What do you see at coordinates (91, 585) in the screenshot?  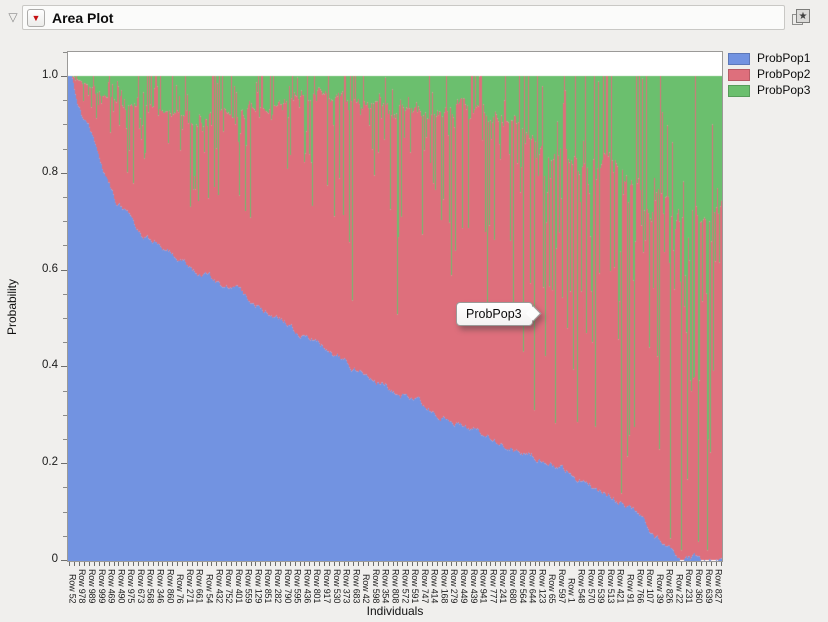 I see `x-tick-label: Row 989` at bounding box center [91, 585].